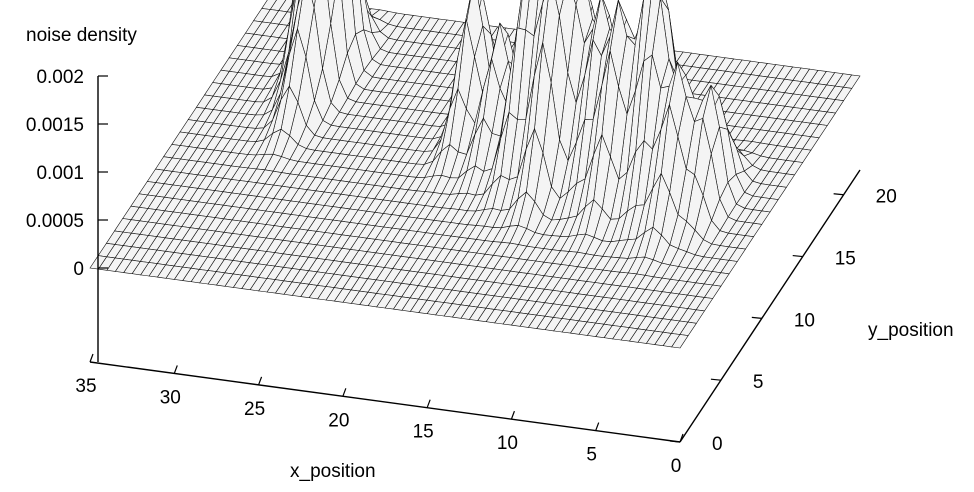 Image resolution: width=974 pixels, height=492 pixels. What do you see at coordinates (911, 330) in the screenshot?
I see `y-axis-label: y_position` at bounding box center [911, 330].